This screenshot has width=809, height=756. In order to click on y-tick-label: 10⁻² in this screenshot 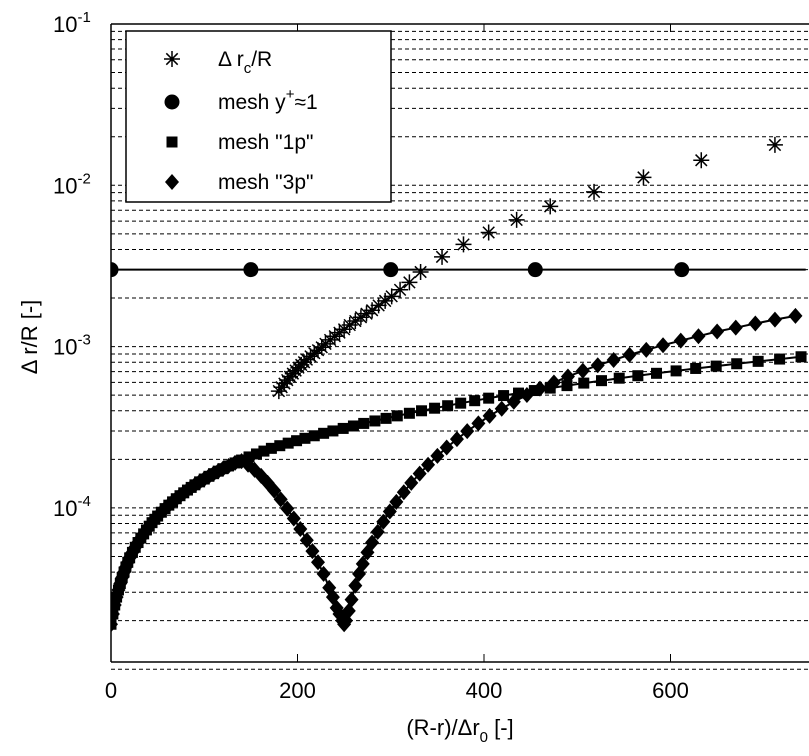, I will do `click(72, 184)`.